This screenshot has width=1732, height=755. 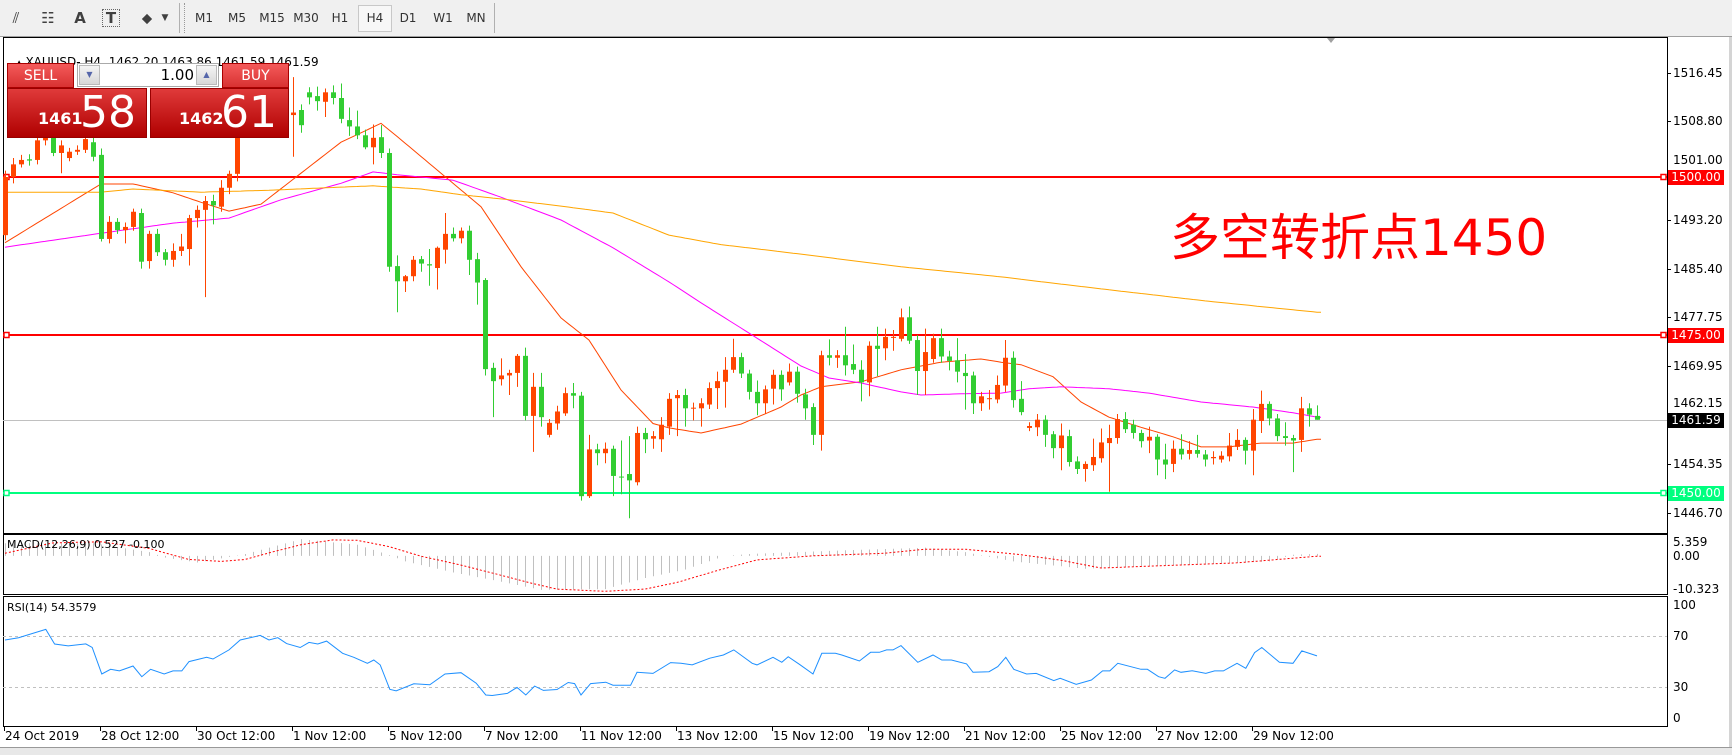 What do you see at coordinates (111, 18) in the screenshot?
I see `text-label-icon: T` at bounding box center [111, 18].